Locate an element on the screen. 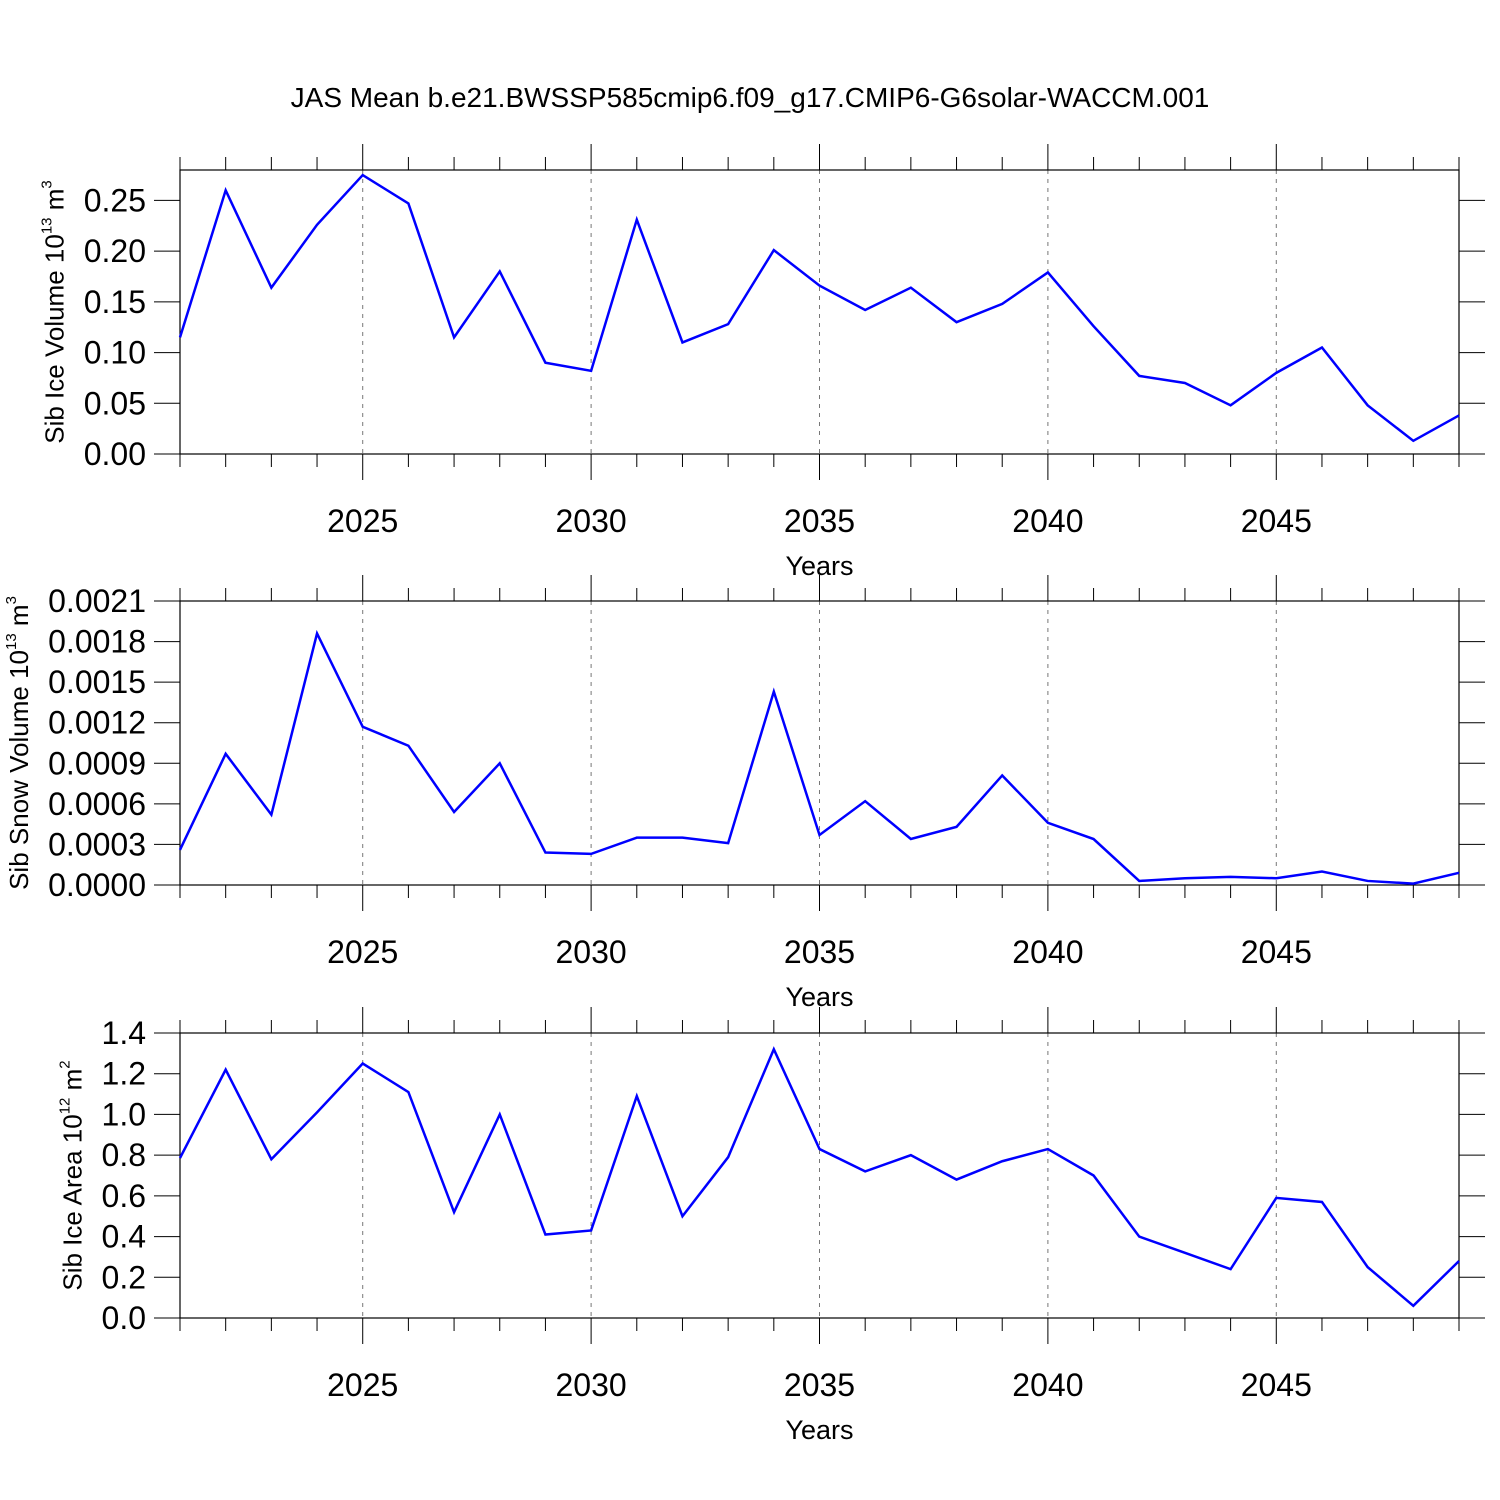  y-tick-label: 0.00 is located at coordinates (115, 454).